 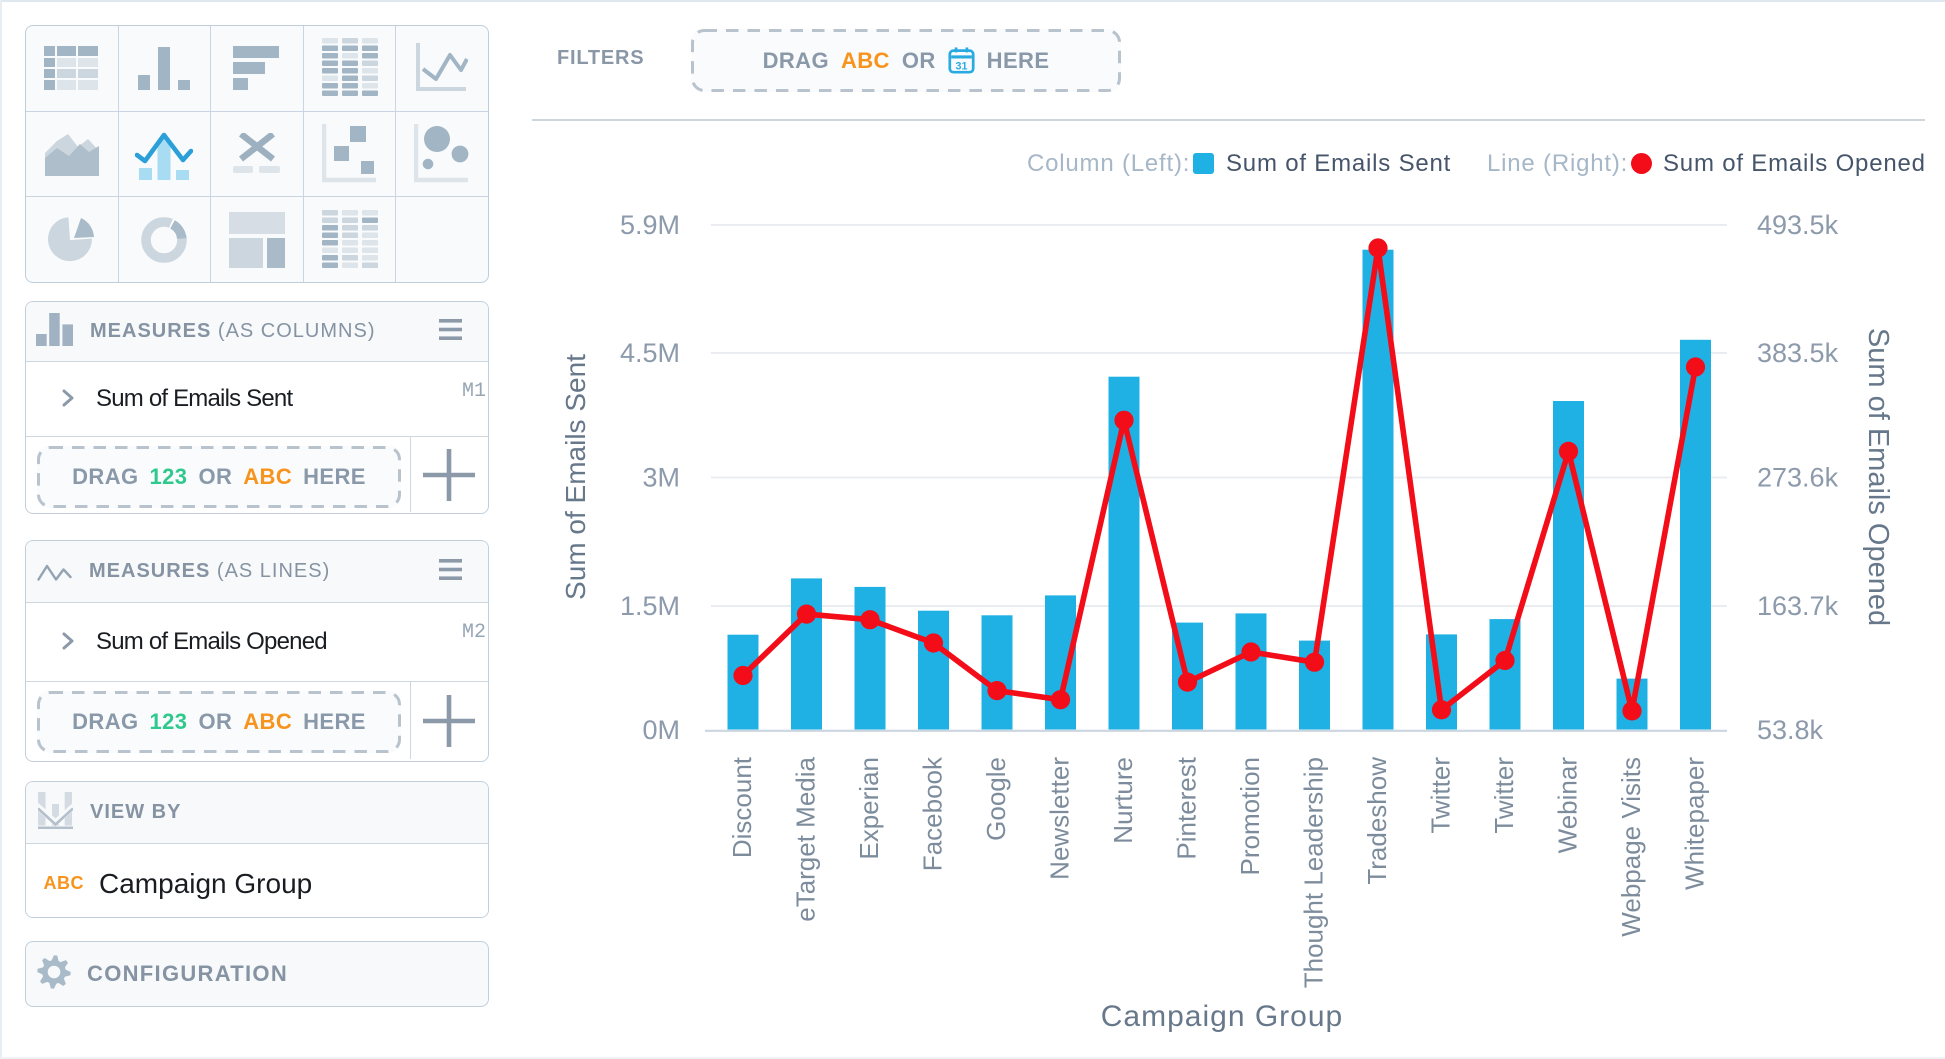 I want to click on svg-text: Whitepaper, so click(x=1695, y=823).